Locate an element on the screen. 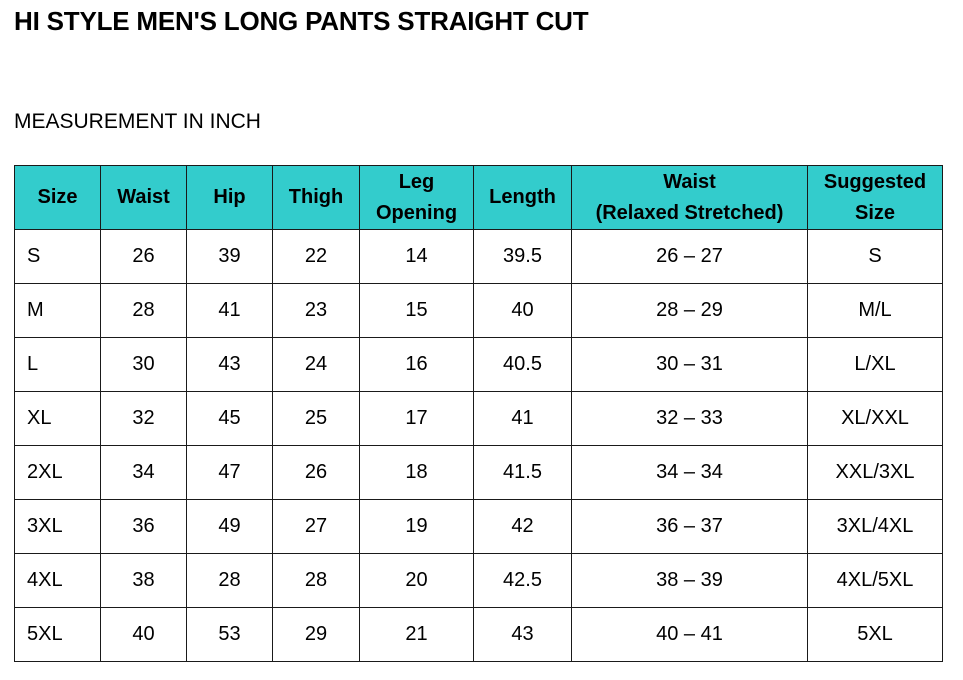  cell-leg-opening: 18 is located at coordinates (416, 472).